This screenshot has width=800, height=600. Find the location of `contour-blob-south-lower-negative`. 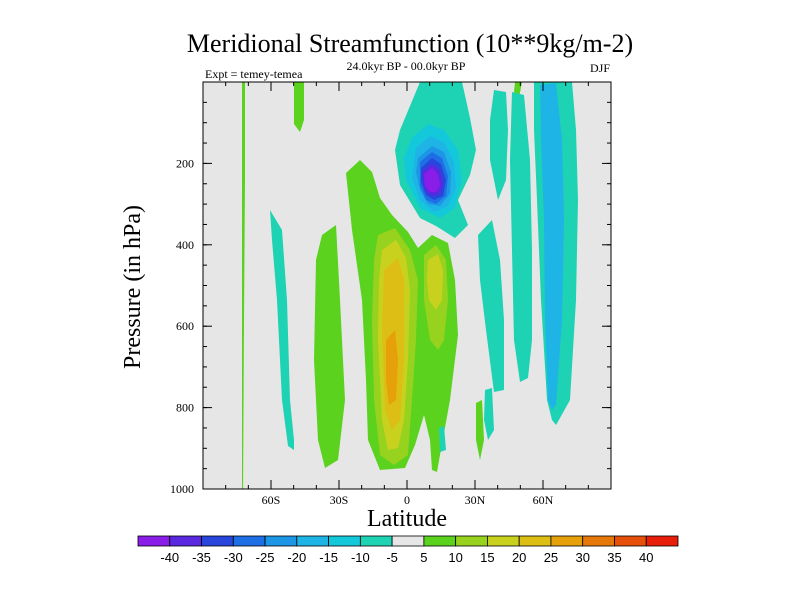

contour-blob-south-lower-negative is located at coordinates (442, 439).